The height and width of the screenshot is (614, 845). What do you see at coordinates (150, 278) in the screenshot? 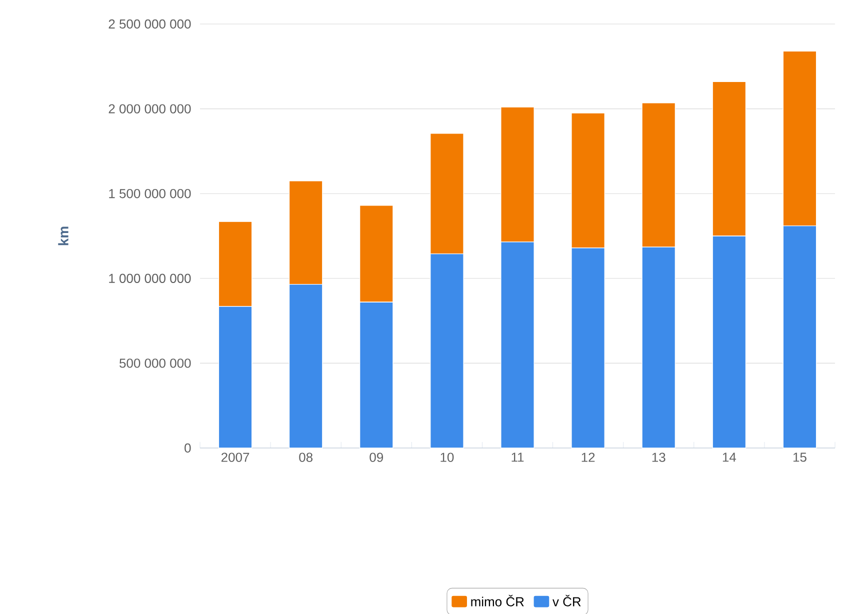
I see `y-tick-label: 1 000 000 000` at bounding box center [150, 278].